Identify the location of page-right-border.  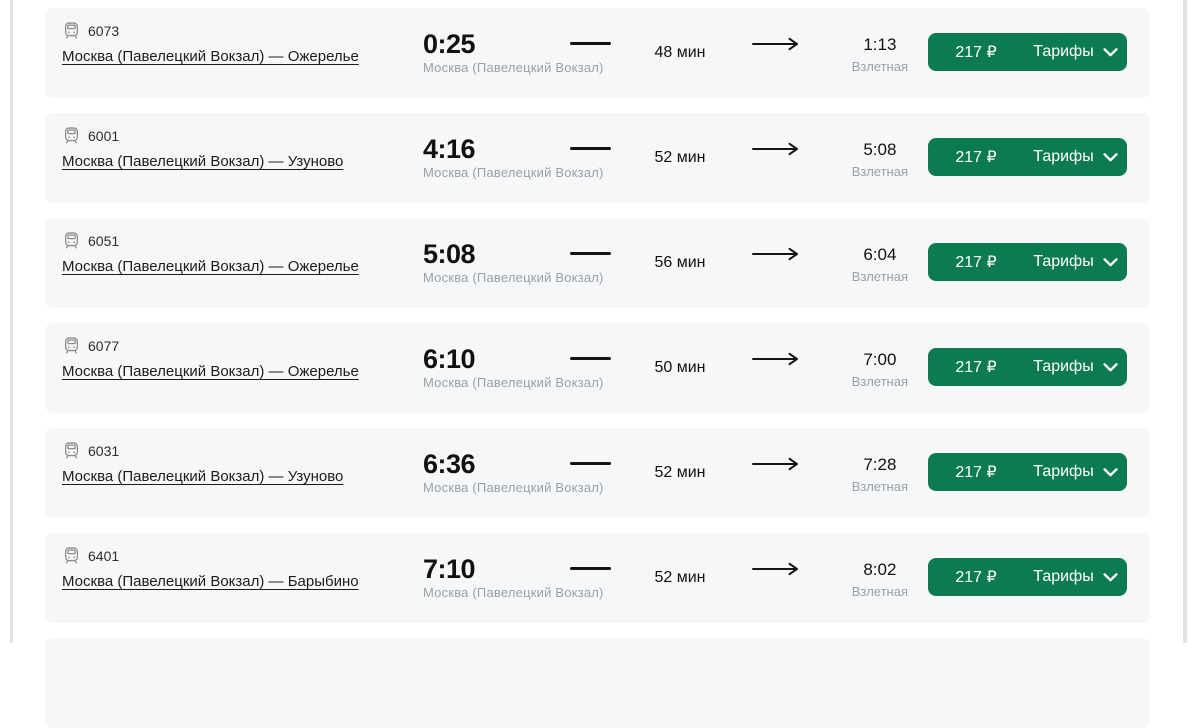
(1185, 321).